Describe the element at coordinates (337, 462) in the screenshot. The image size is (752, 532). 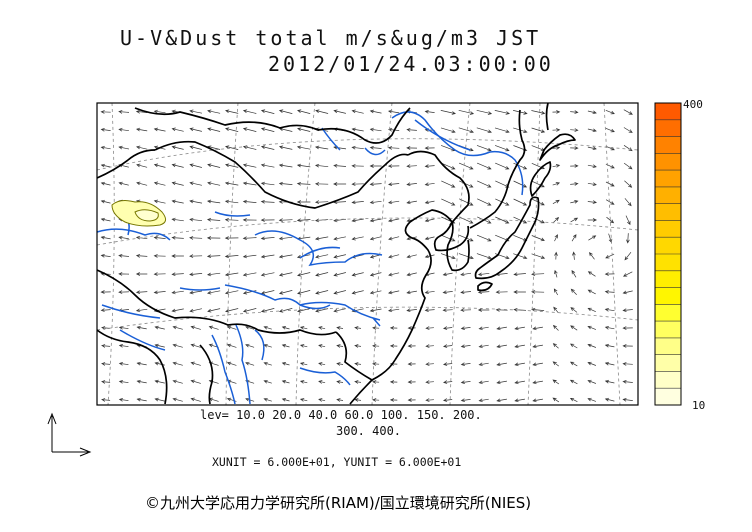
I see `vector-unit-info: XUNIT = 6.000E+01, YUNIT = 6.000E+01` at that location.